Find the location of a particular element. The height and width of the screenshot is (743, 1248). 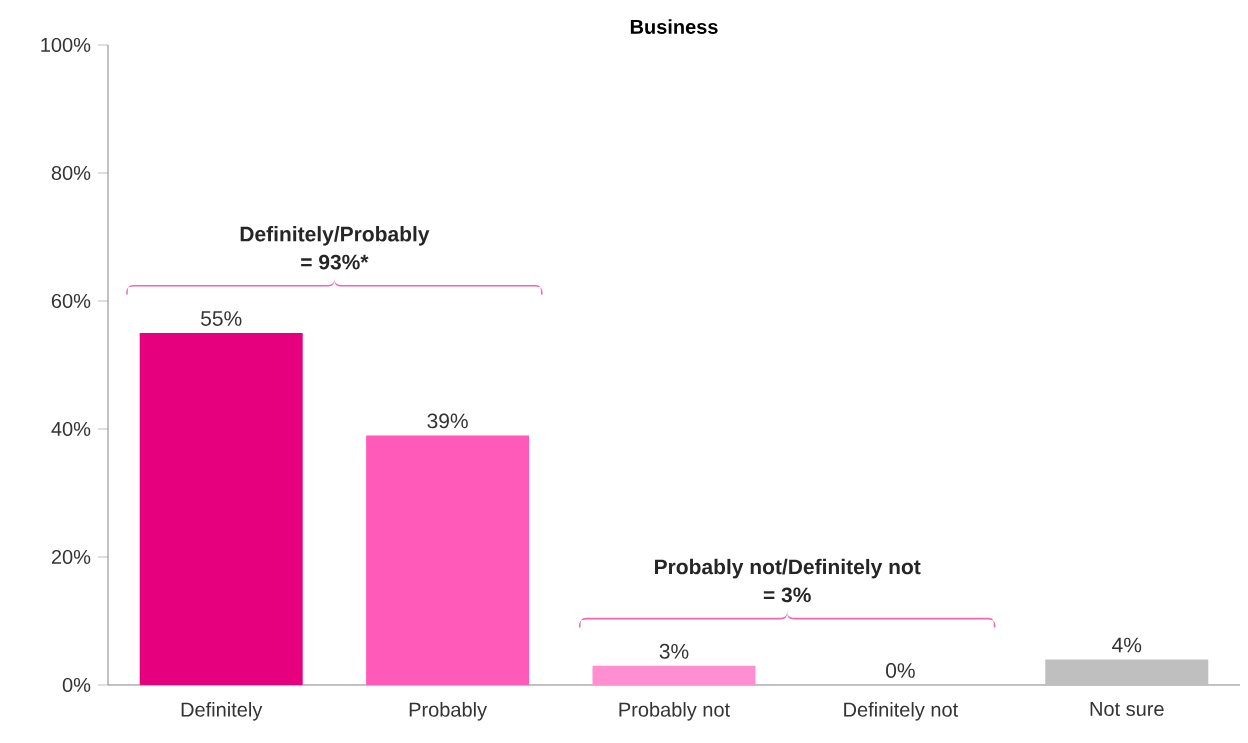

y-tick-label: 20% is located at coordinates (71, 557).